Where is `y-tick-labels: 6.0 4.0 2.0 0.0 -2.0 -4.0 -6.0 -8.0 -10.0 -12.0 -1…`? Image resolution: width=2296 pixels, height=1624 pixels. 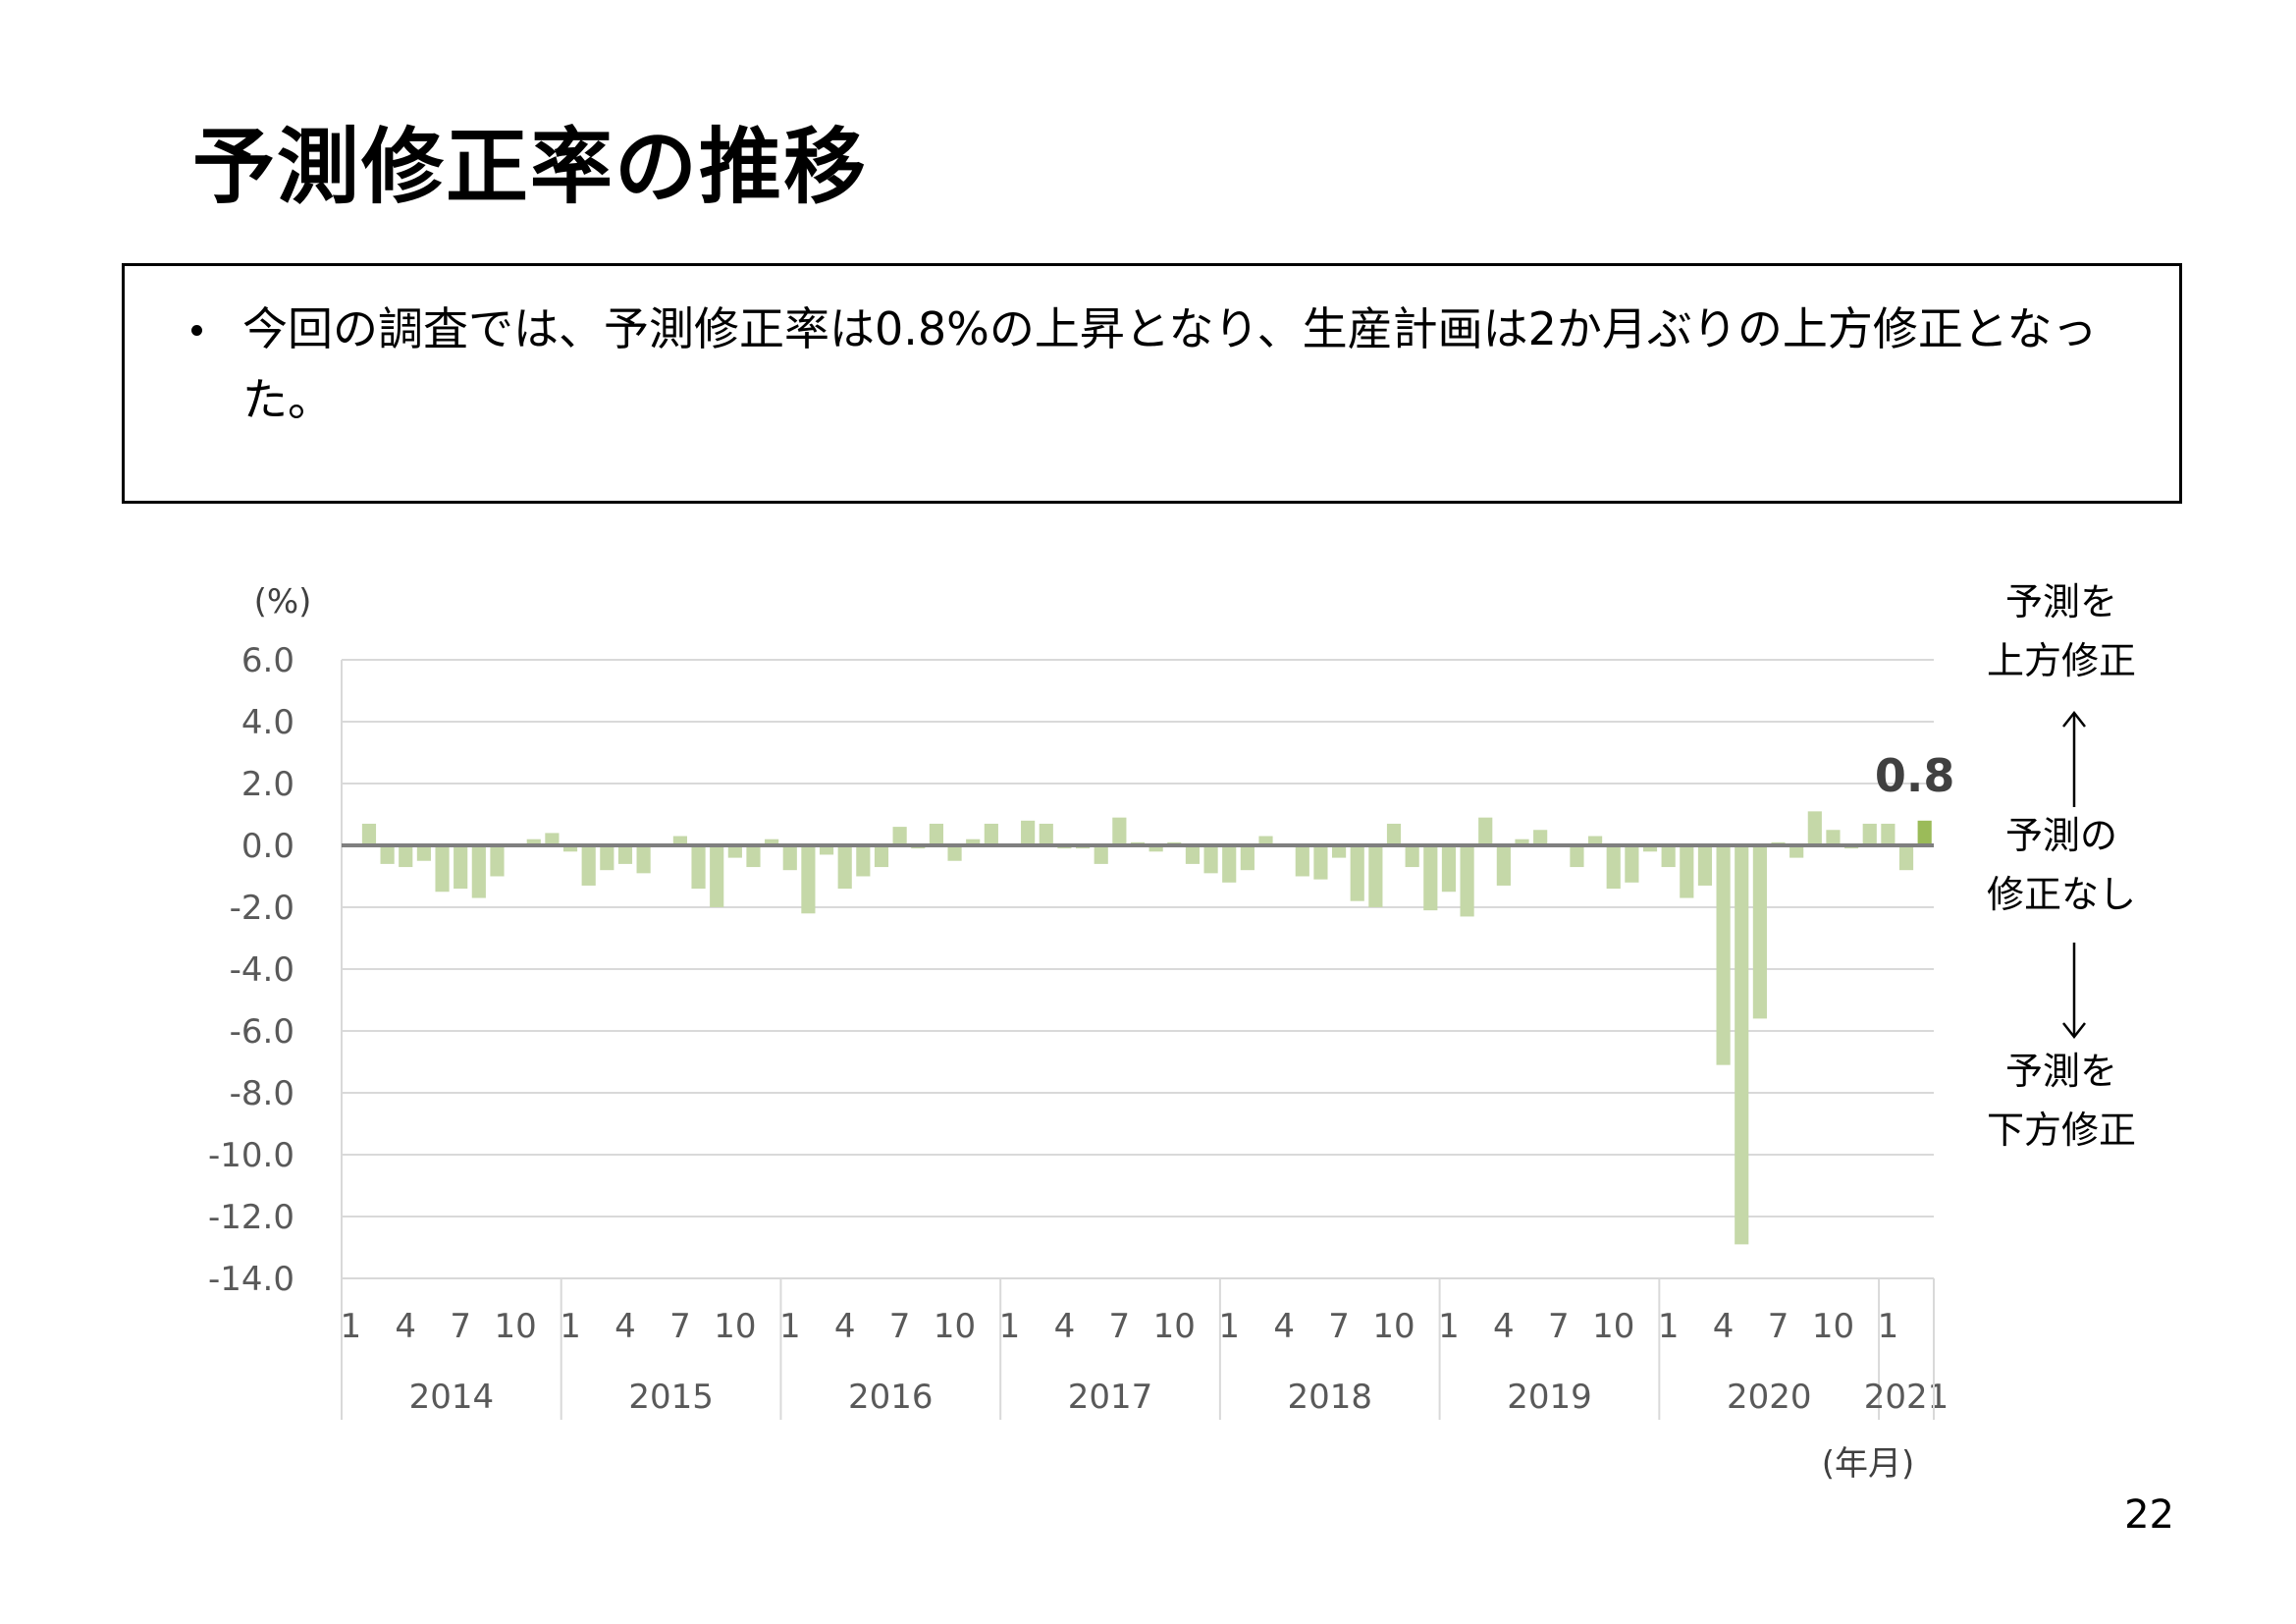 y-tick-labels: 6.0 4.0 2.0 0.0 -2.0 -4.0 -6.0 -8.0 -10.0 -12.0 -1… is located at coordinates (251, 970).